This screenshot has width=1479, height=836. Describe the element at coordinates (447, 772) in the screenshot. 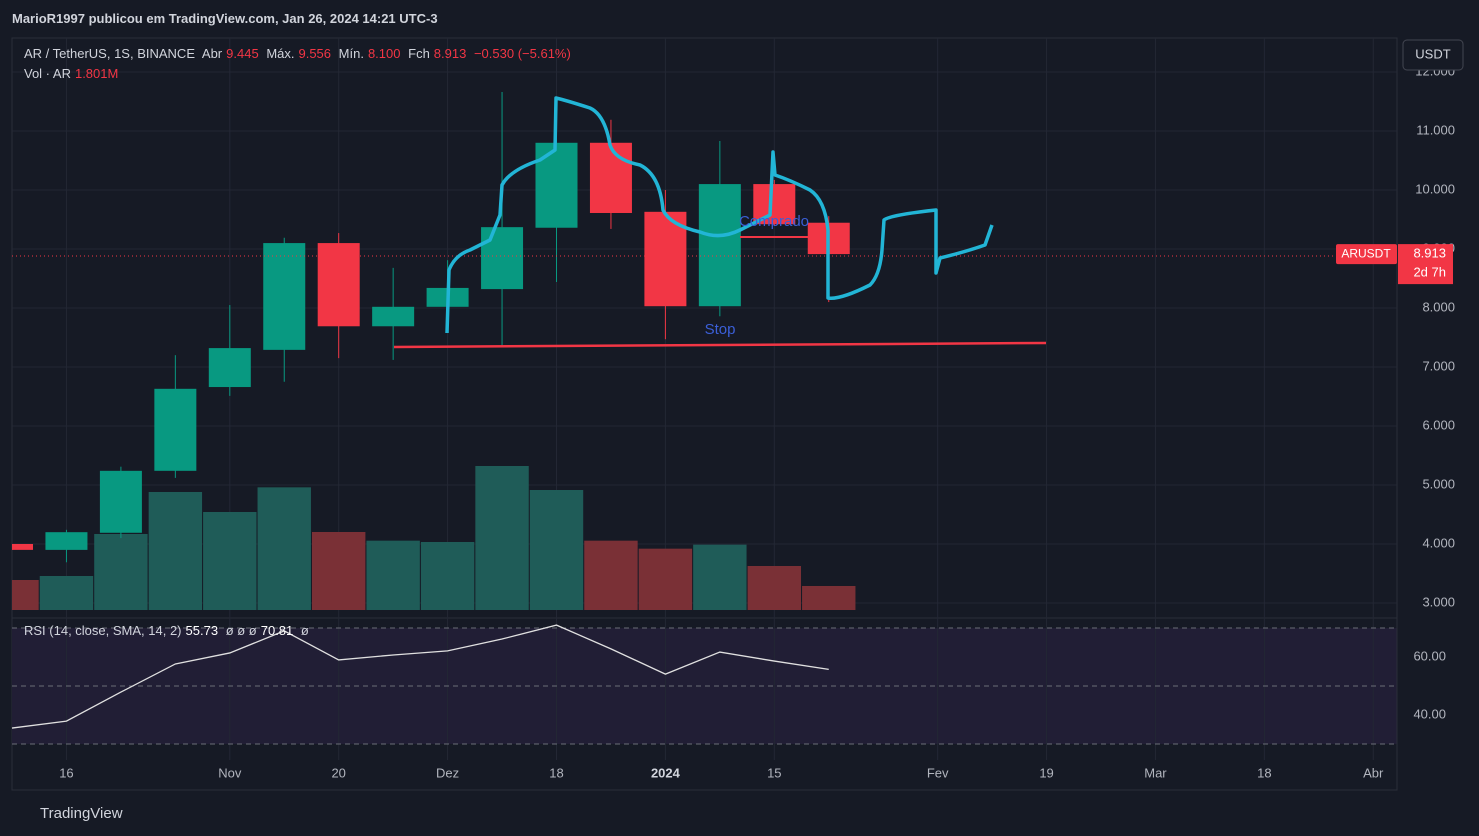

I see `x-tick-label: Dez` at that location.